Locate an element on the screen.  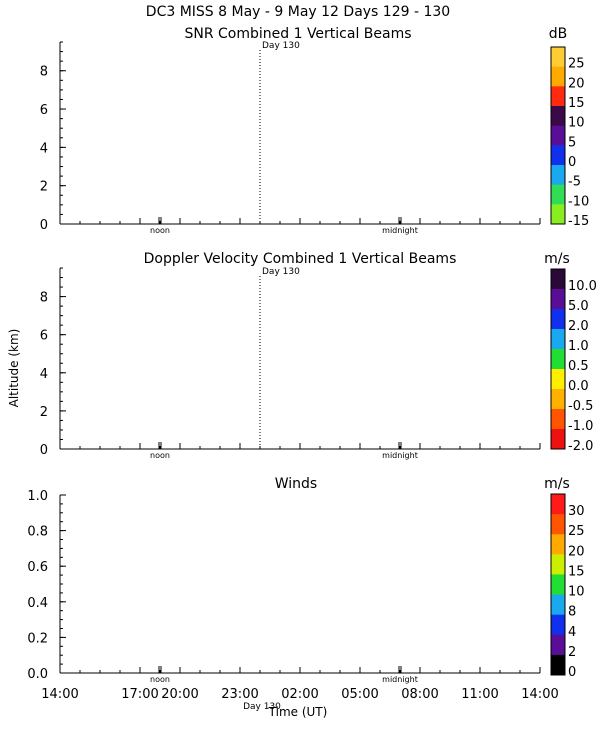
x-tick-label: 08:00 is located at coordinates (419, 694).